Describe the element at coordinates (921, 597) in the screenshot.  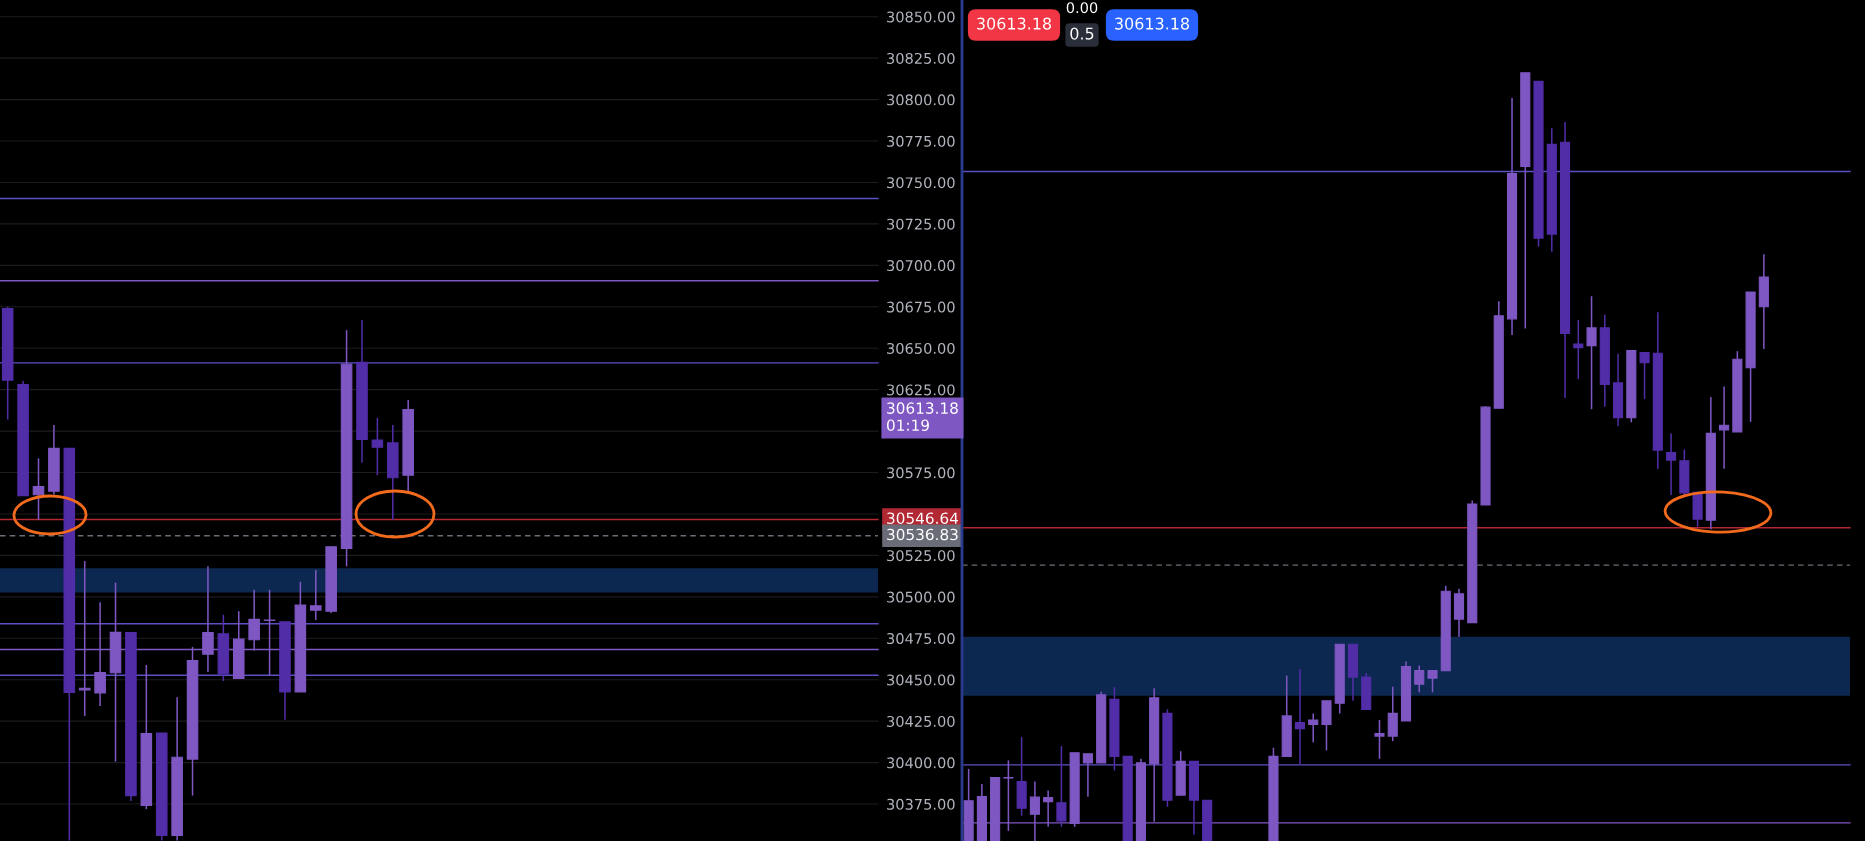
I see `y-tick-label: 30500.00` at that location.